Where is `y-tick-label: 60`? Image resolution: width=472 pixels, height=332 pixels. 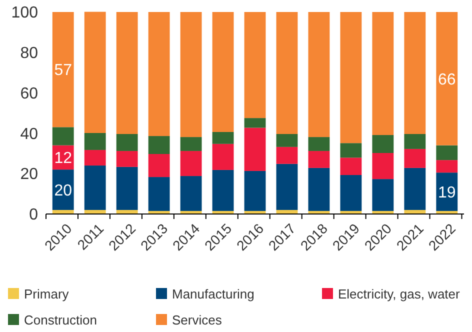 y-tick-label: 60 is located at coordinates (29, 93).